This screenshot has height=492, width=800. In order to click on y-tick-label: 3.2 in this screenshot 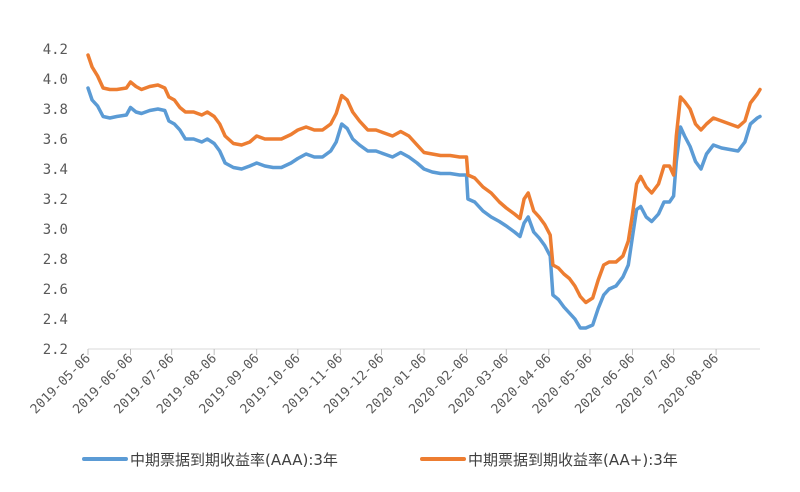, I will do `click(55, 200)`.